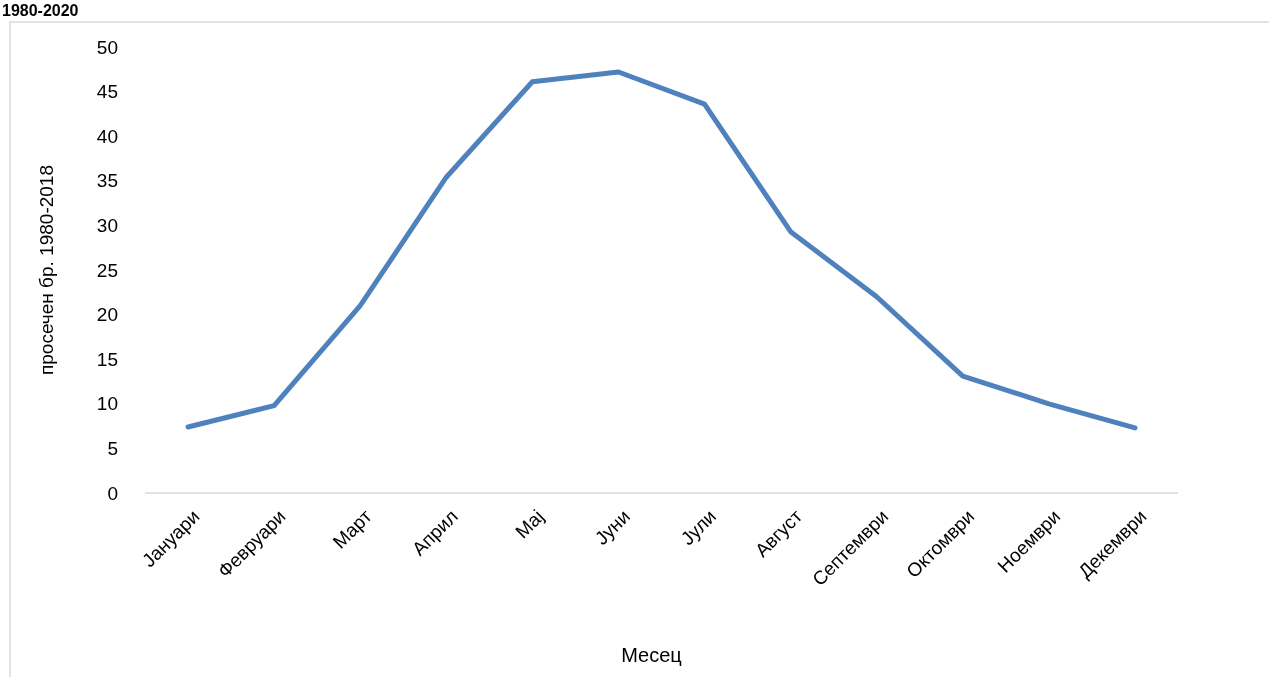 Image resolution: width=1269 pixels, height=677 pixels. I want to click on y-tick-label: 20, so click(107, 315).